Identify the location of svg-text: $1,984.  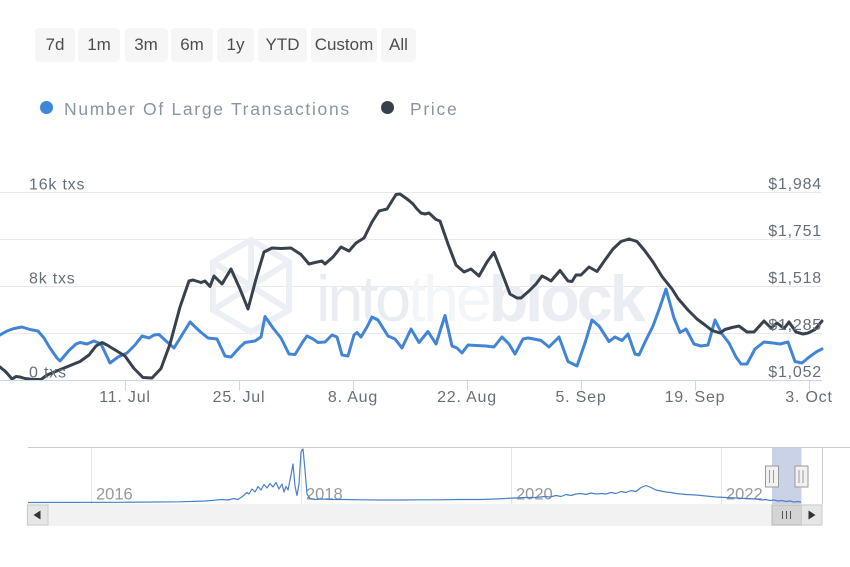
(795, 184).